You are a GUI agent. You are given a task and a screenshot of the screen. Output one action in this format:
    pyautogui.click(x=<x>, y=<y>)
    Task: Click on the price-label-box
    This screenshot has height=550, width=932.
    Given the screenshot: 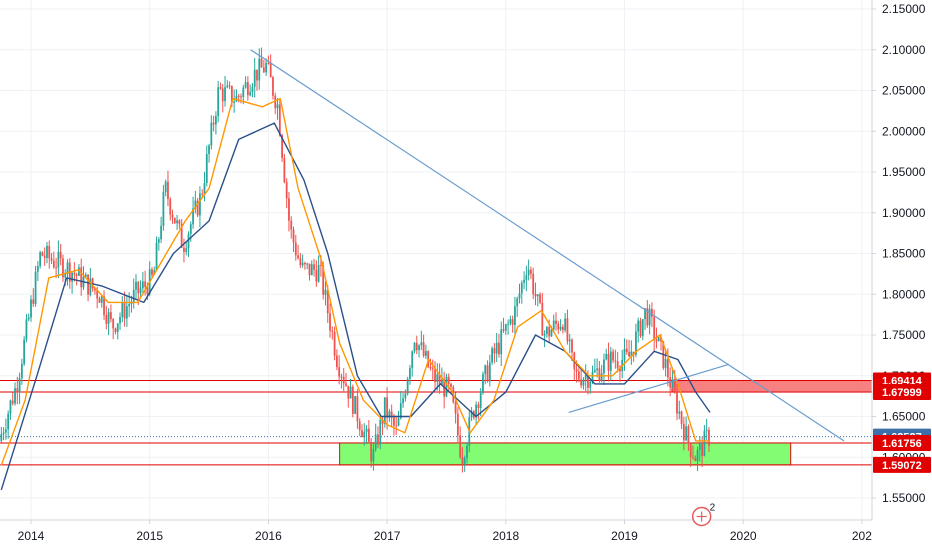 What is the action you would take?
    pyautogui.click(x=902, y=442)
    